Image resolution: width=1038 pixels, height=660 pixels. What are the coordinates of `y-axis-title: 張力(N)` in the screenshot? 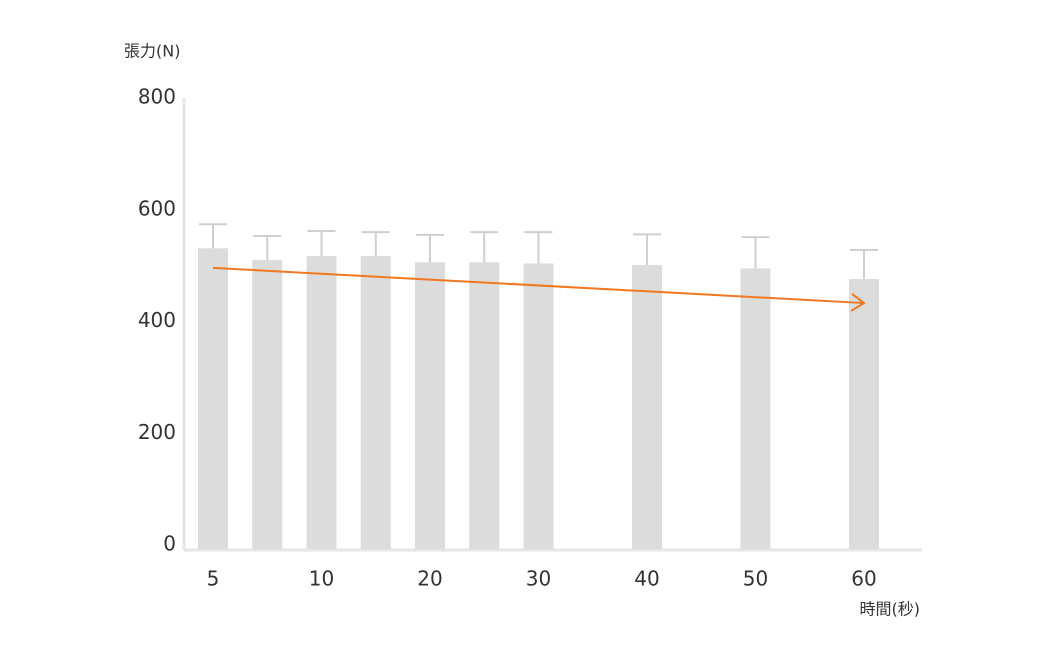 It's located at (152, 51).